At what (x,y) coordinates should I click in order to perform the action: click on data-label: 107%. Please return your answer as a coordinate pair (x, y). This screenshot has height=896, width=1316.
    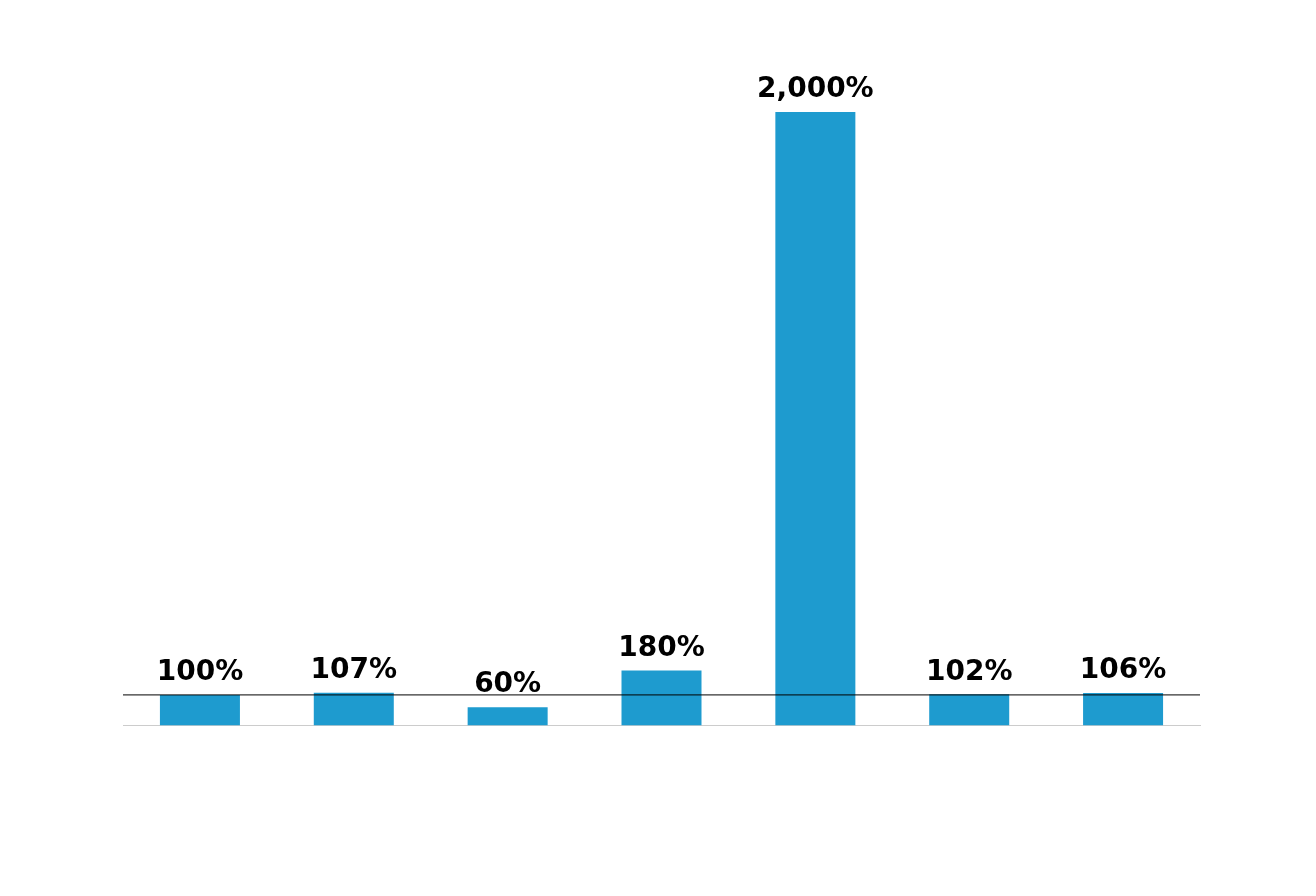
    Looking at the image, I should click on (354, 669).